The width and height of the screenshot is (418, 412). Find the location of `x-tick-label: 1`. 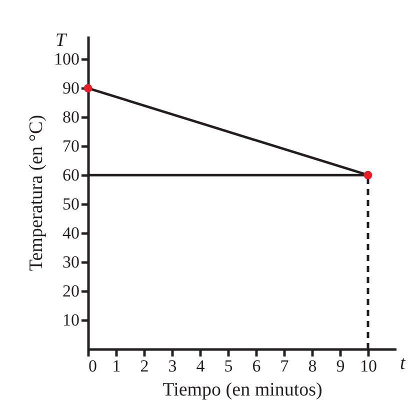

x-tick-label: 1 is located at coordinates (116, 366).